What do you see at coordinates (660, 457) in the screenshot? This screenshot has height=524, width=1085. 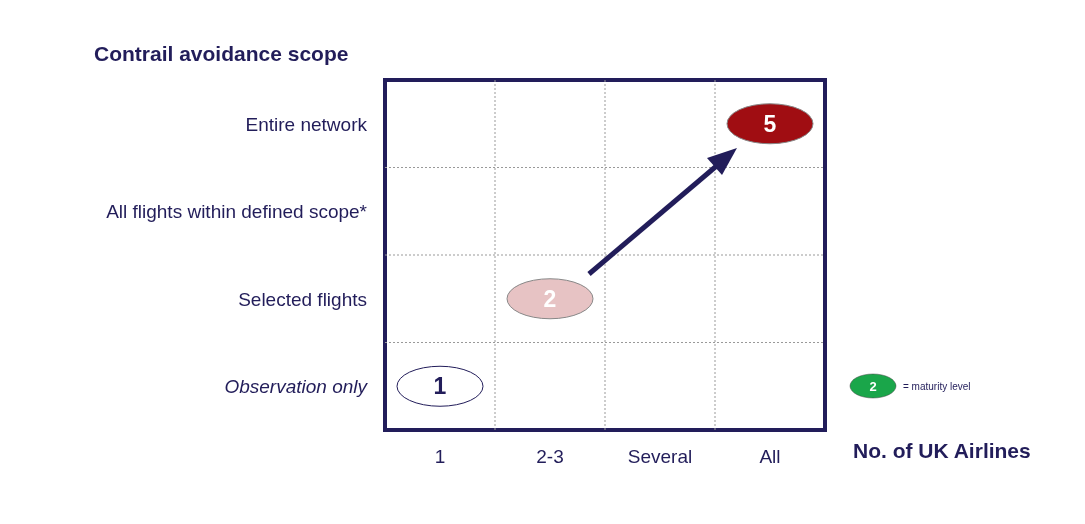 I see `x-tick-label: Several` at bounding box center [660, 457].